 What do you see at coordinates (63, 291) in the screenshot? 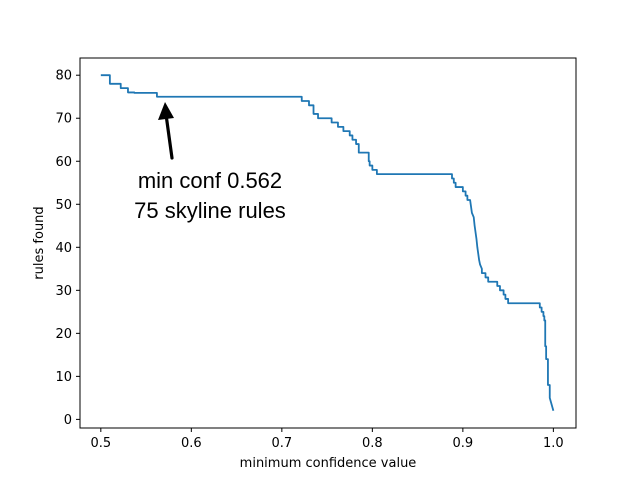
I see `y-tick-label: 30` at bounding box center [63, 291].